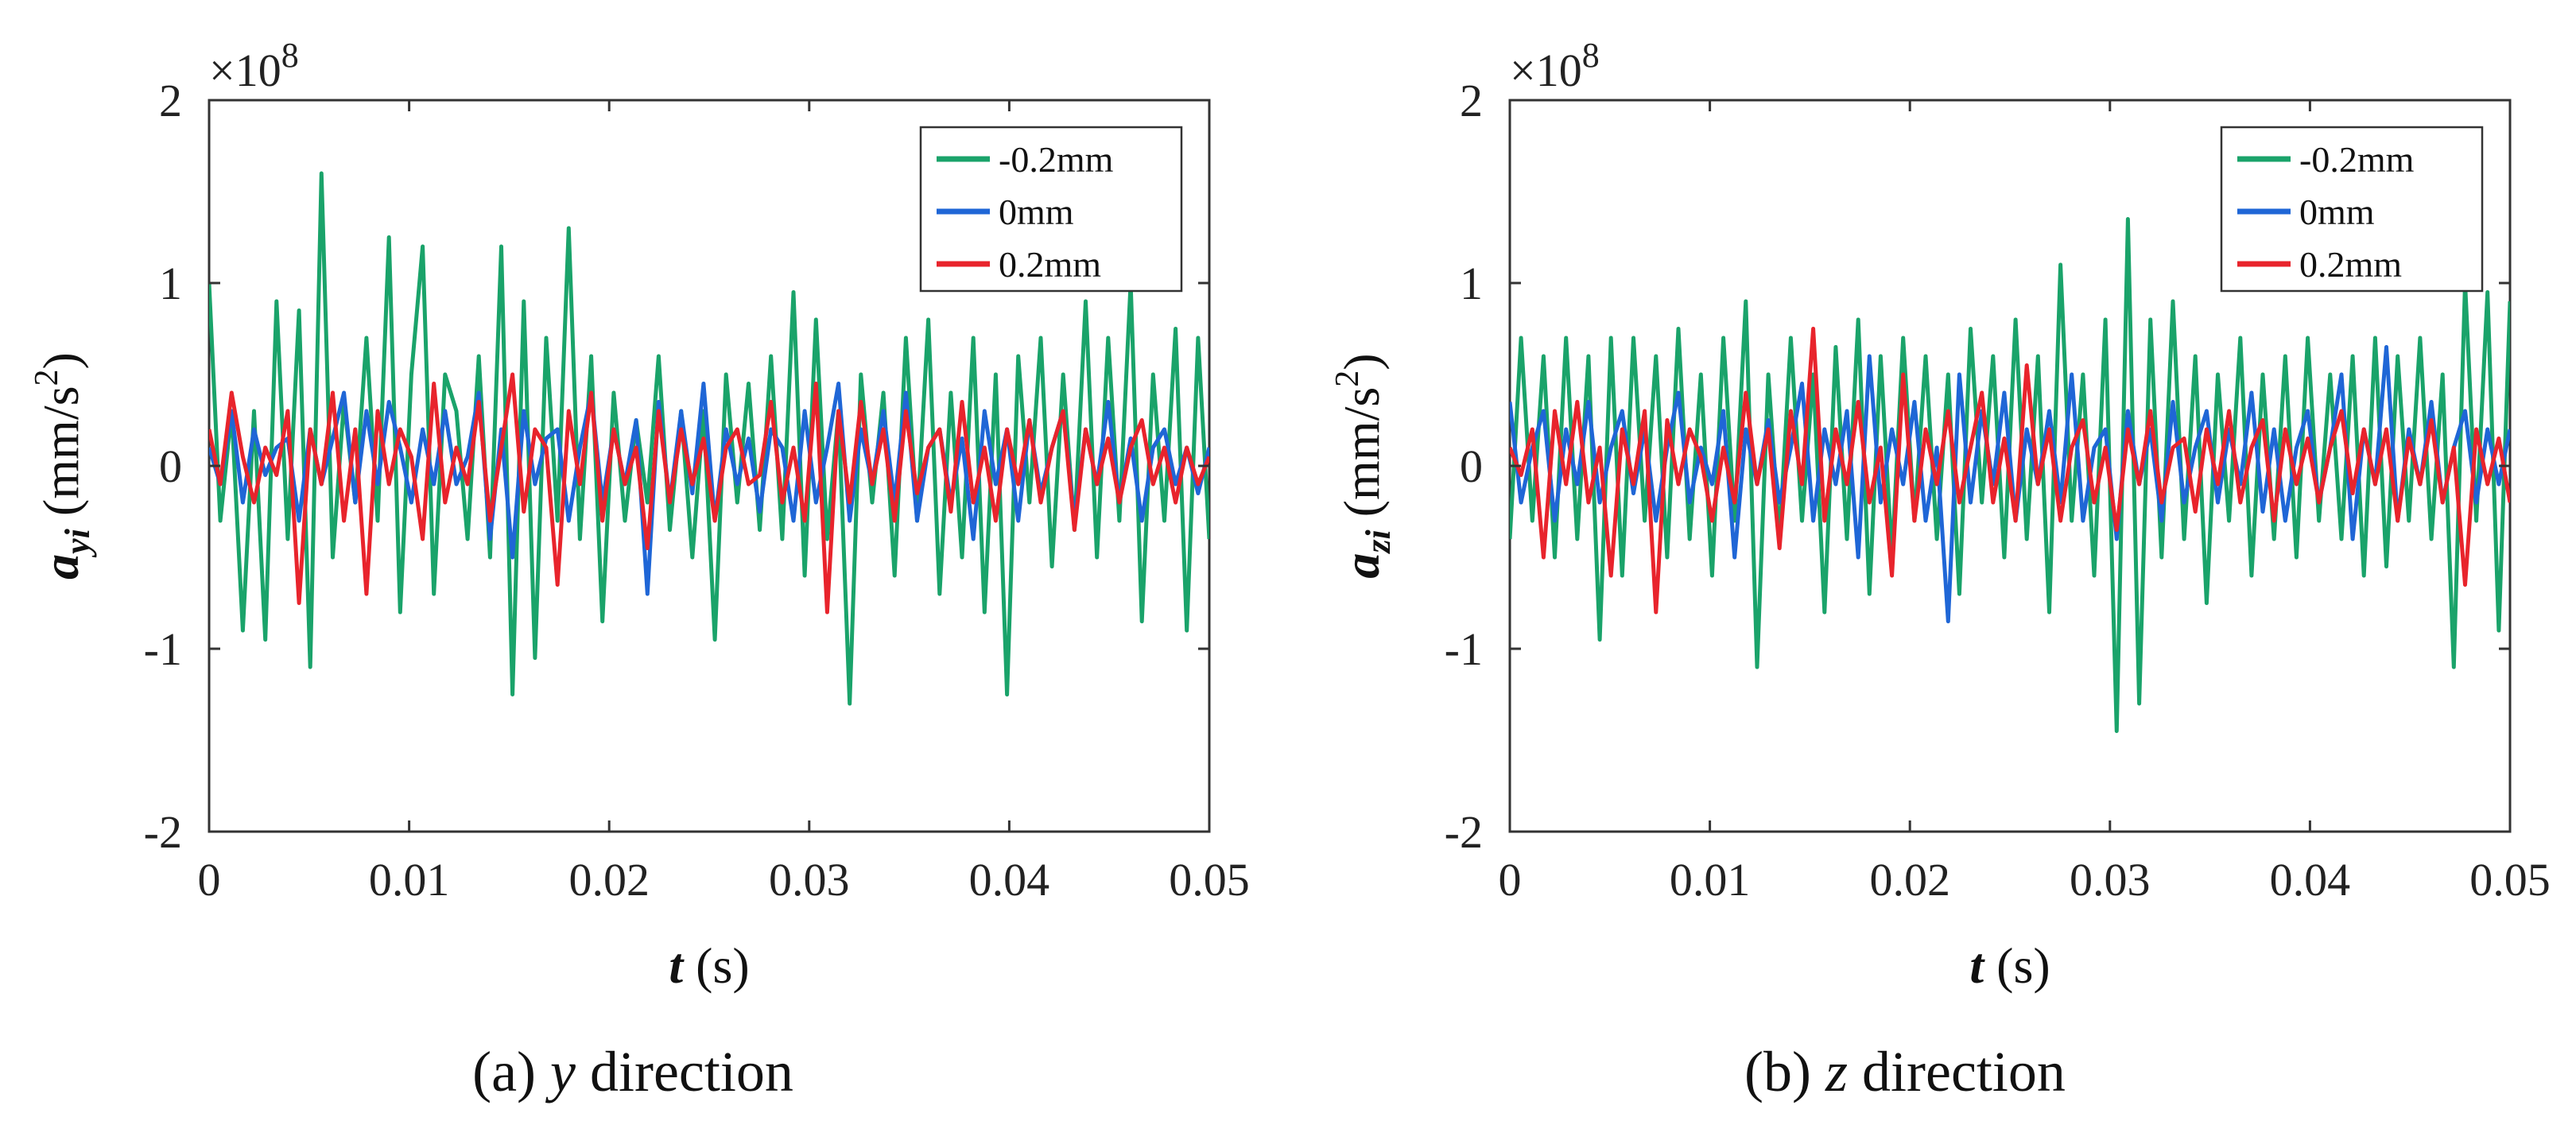 The width and height of the screenshot is (2576, 1121). What do you see at coordinates (1905, 1072) in the screenshot?
I see `panel-caption: (b) z direction` at bounding box center [1905, 1072].